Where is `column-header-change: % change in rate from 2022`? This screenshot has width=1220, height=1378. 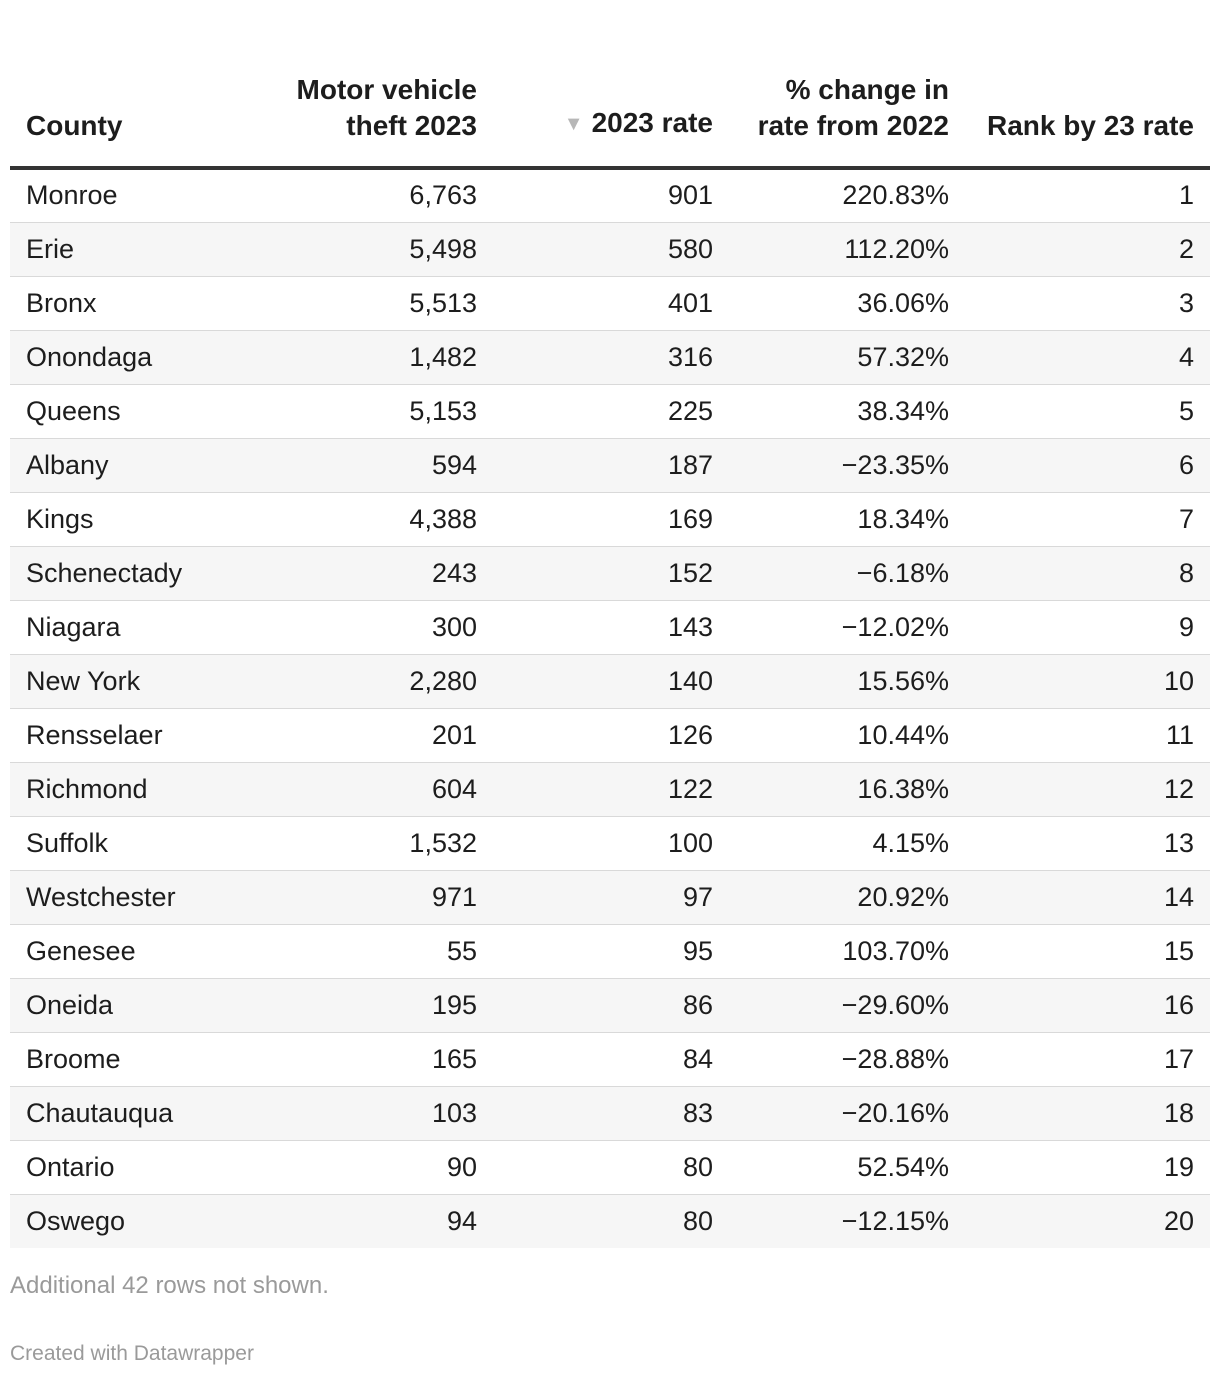 column-header-change: % change in rate from 2022 is located at coordinates (847, 85).